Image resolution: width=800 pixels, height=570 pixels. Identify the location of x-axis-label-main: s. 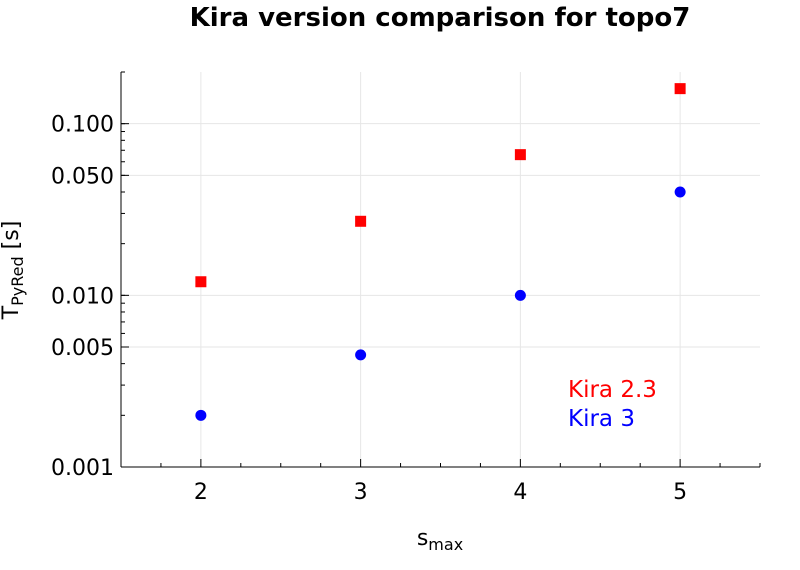
(422, 538).